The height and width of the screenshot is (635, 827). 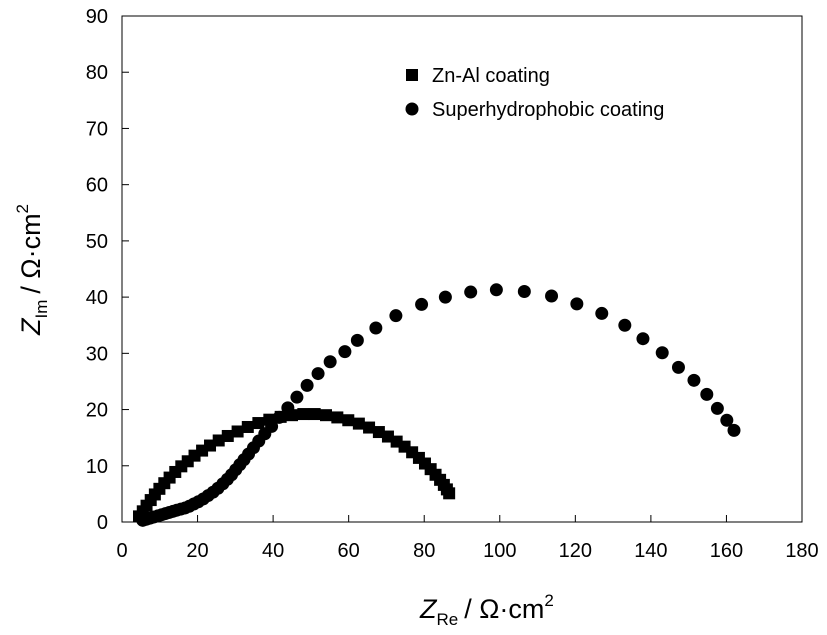 What do you see at coordinates (31, 253) in the screenshot?
I see `y-axis-unit: / Ω·cm` at bounding box center [31, 253].